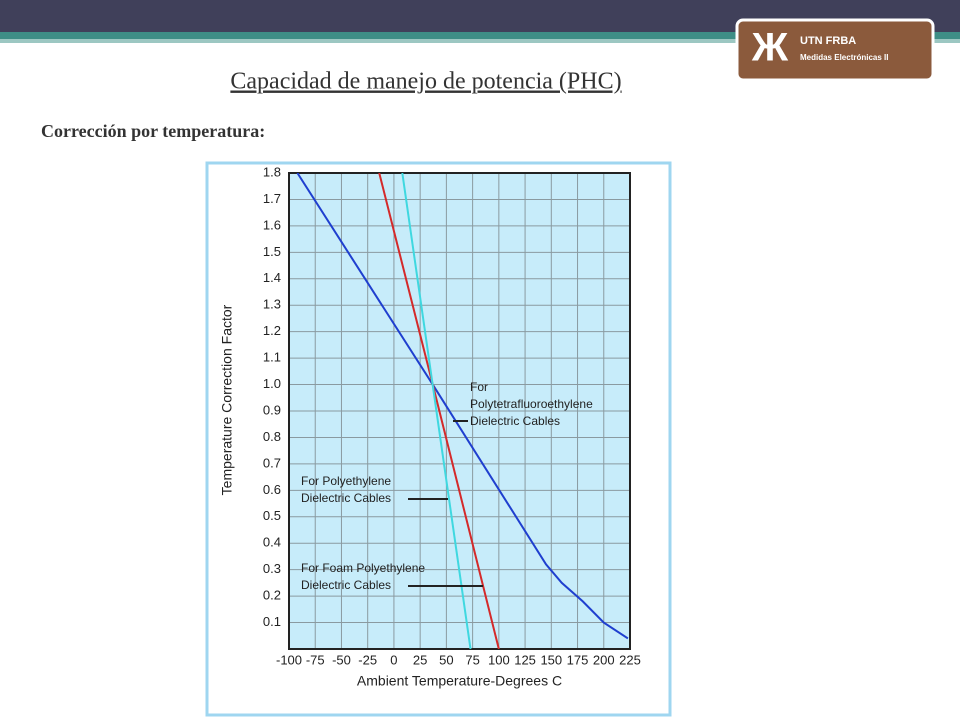 The height and width of the screenshot is (725, 960). I want to click on y-tick-label: 0.7, so click(272, 462).